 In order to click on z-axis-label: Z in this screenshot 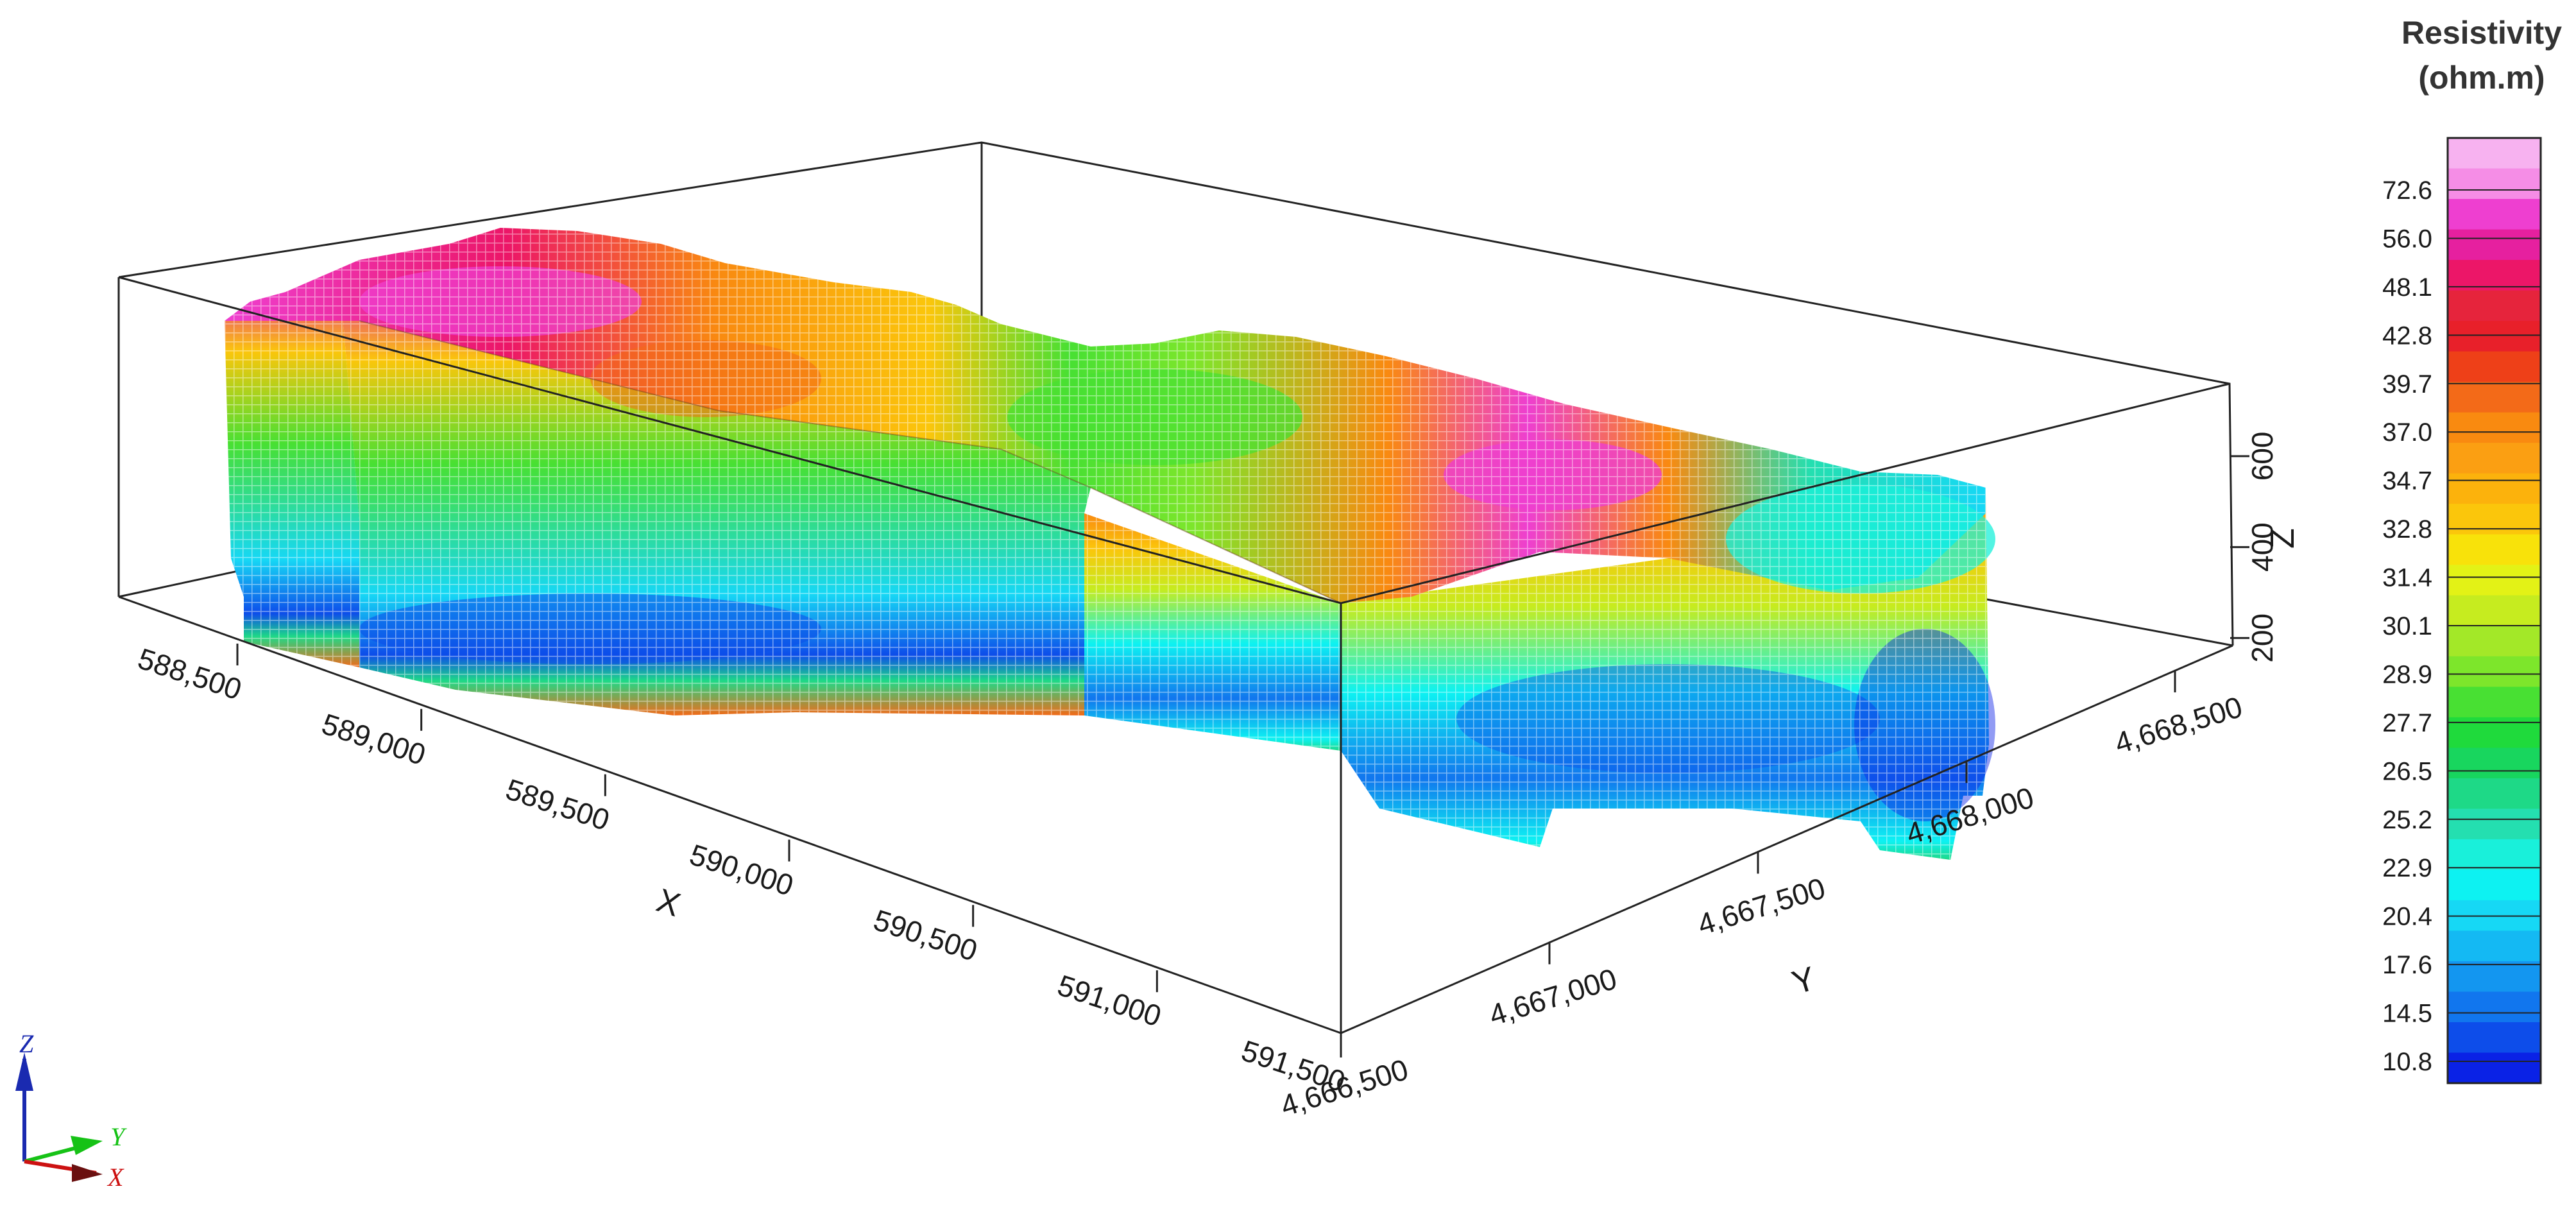, I will do `click(2282, 538)`.